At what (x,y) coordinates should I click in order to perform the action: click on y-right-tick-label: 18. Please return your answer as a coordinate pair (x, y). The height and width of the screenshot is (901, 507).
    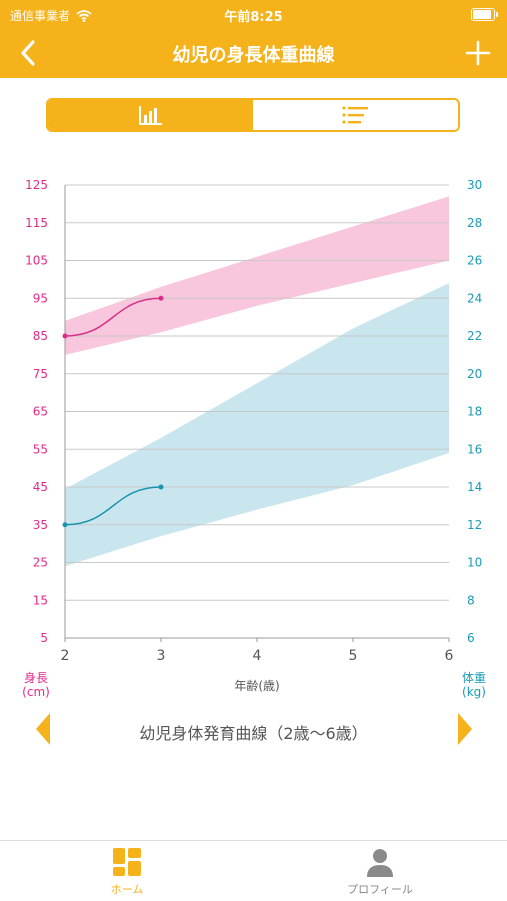
    Looking at the image, I should click on (474, 412).